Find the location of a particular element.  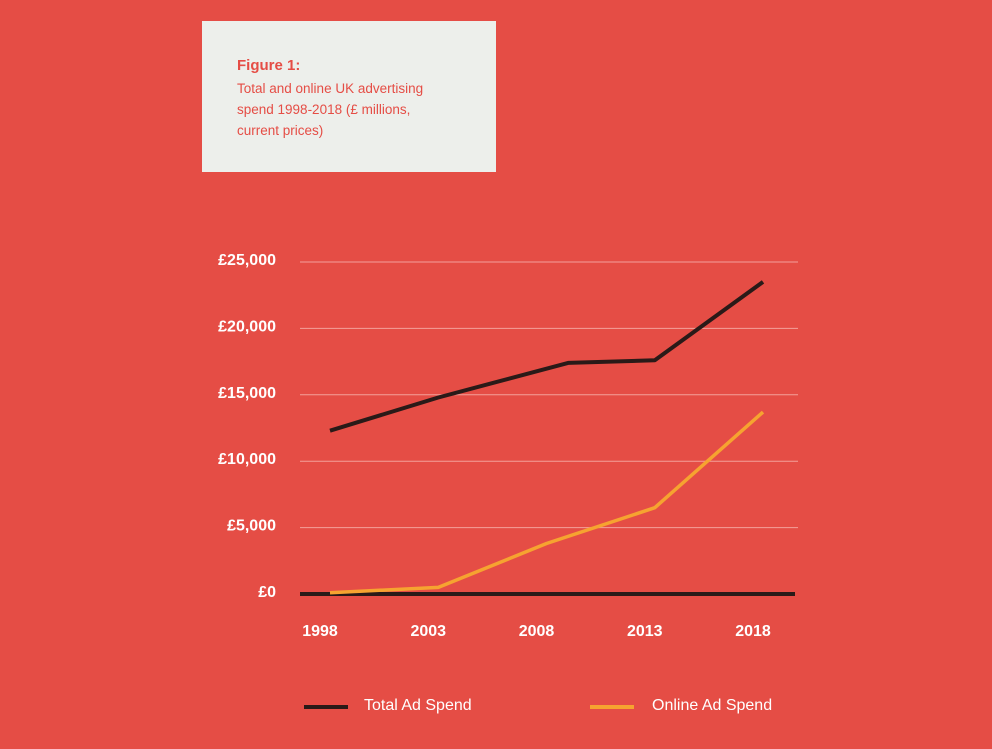

y-tick-label: £20,000 is located at coordinates (247, 326).